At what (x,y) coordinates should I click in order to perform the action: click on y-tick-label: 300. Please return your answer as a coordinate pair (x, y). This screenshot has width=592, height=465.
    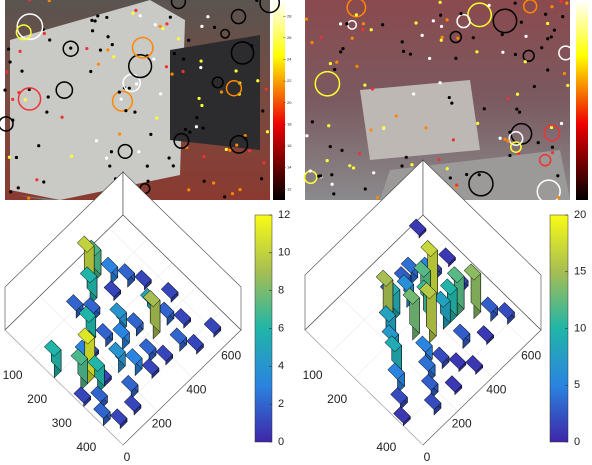
    Looking at the image, I should click on (62, 423).